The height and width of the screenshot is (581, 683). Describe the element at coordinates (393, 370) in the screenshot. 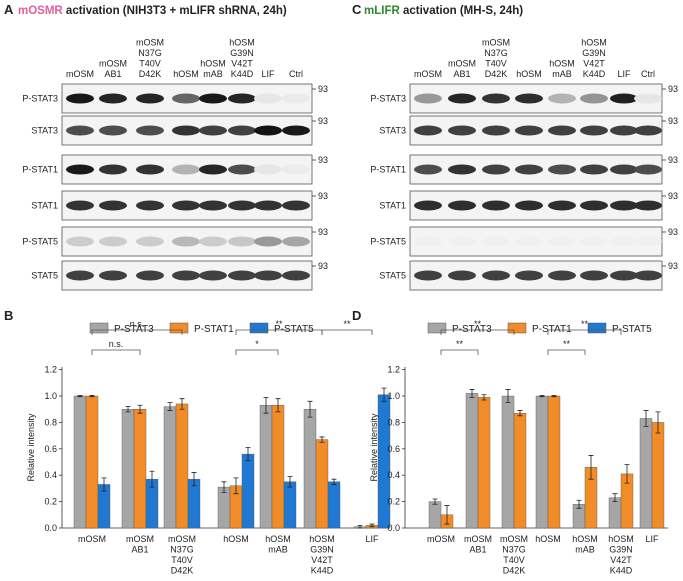

I see `y-tick-label: 1.2` at that location.